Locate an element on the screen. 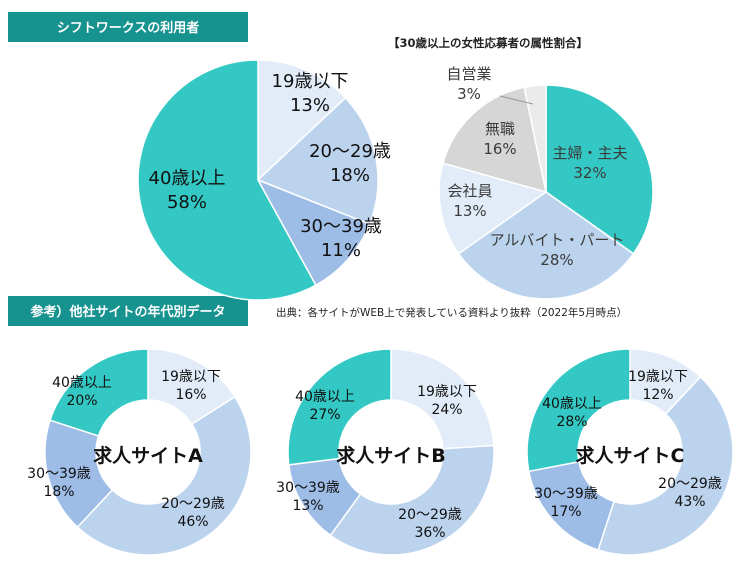  competitors-banner-bg is located at coordinates (128, 311).